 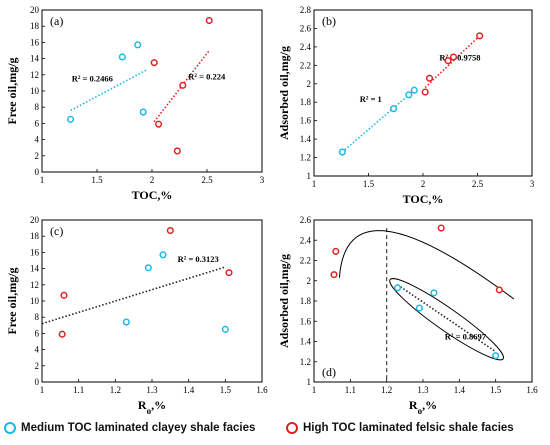 What do you see at coordinates (309, 382) in the screenshot?
I see `y-tick-label: 1` at bounding box center [309, 382].